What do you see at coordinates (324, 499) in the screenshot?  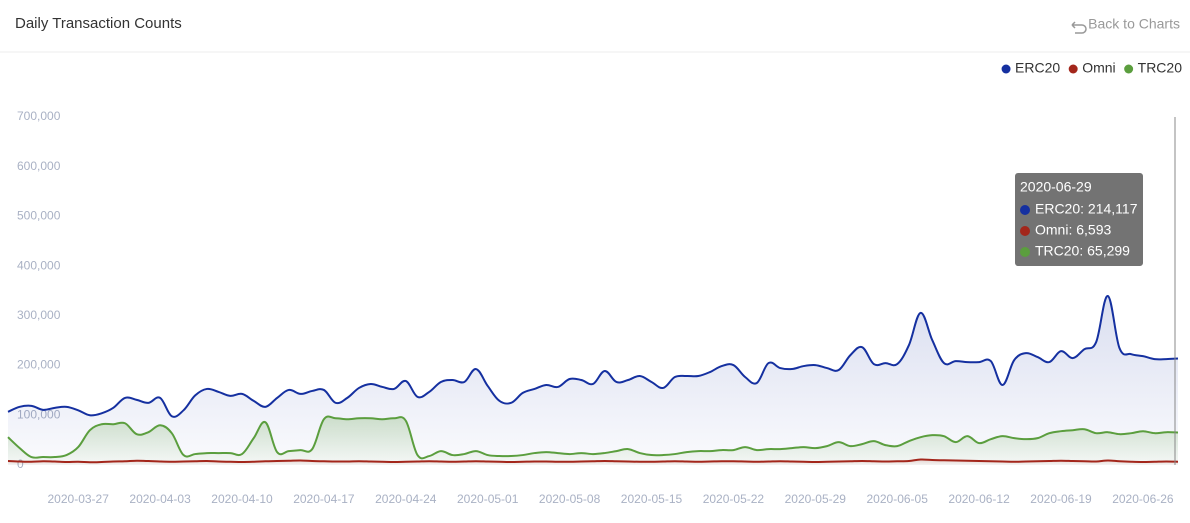 I see `x-tick-label: 2020-04-17` at bounding box center [324, 499].